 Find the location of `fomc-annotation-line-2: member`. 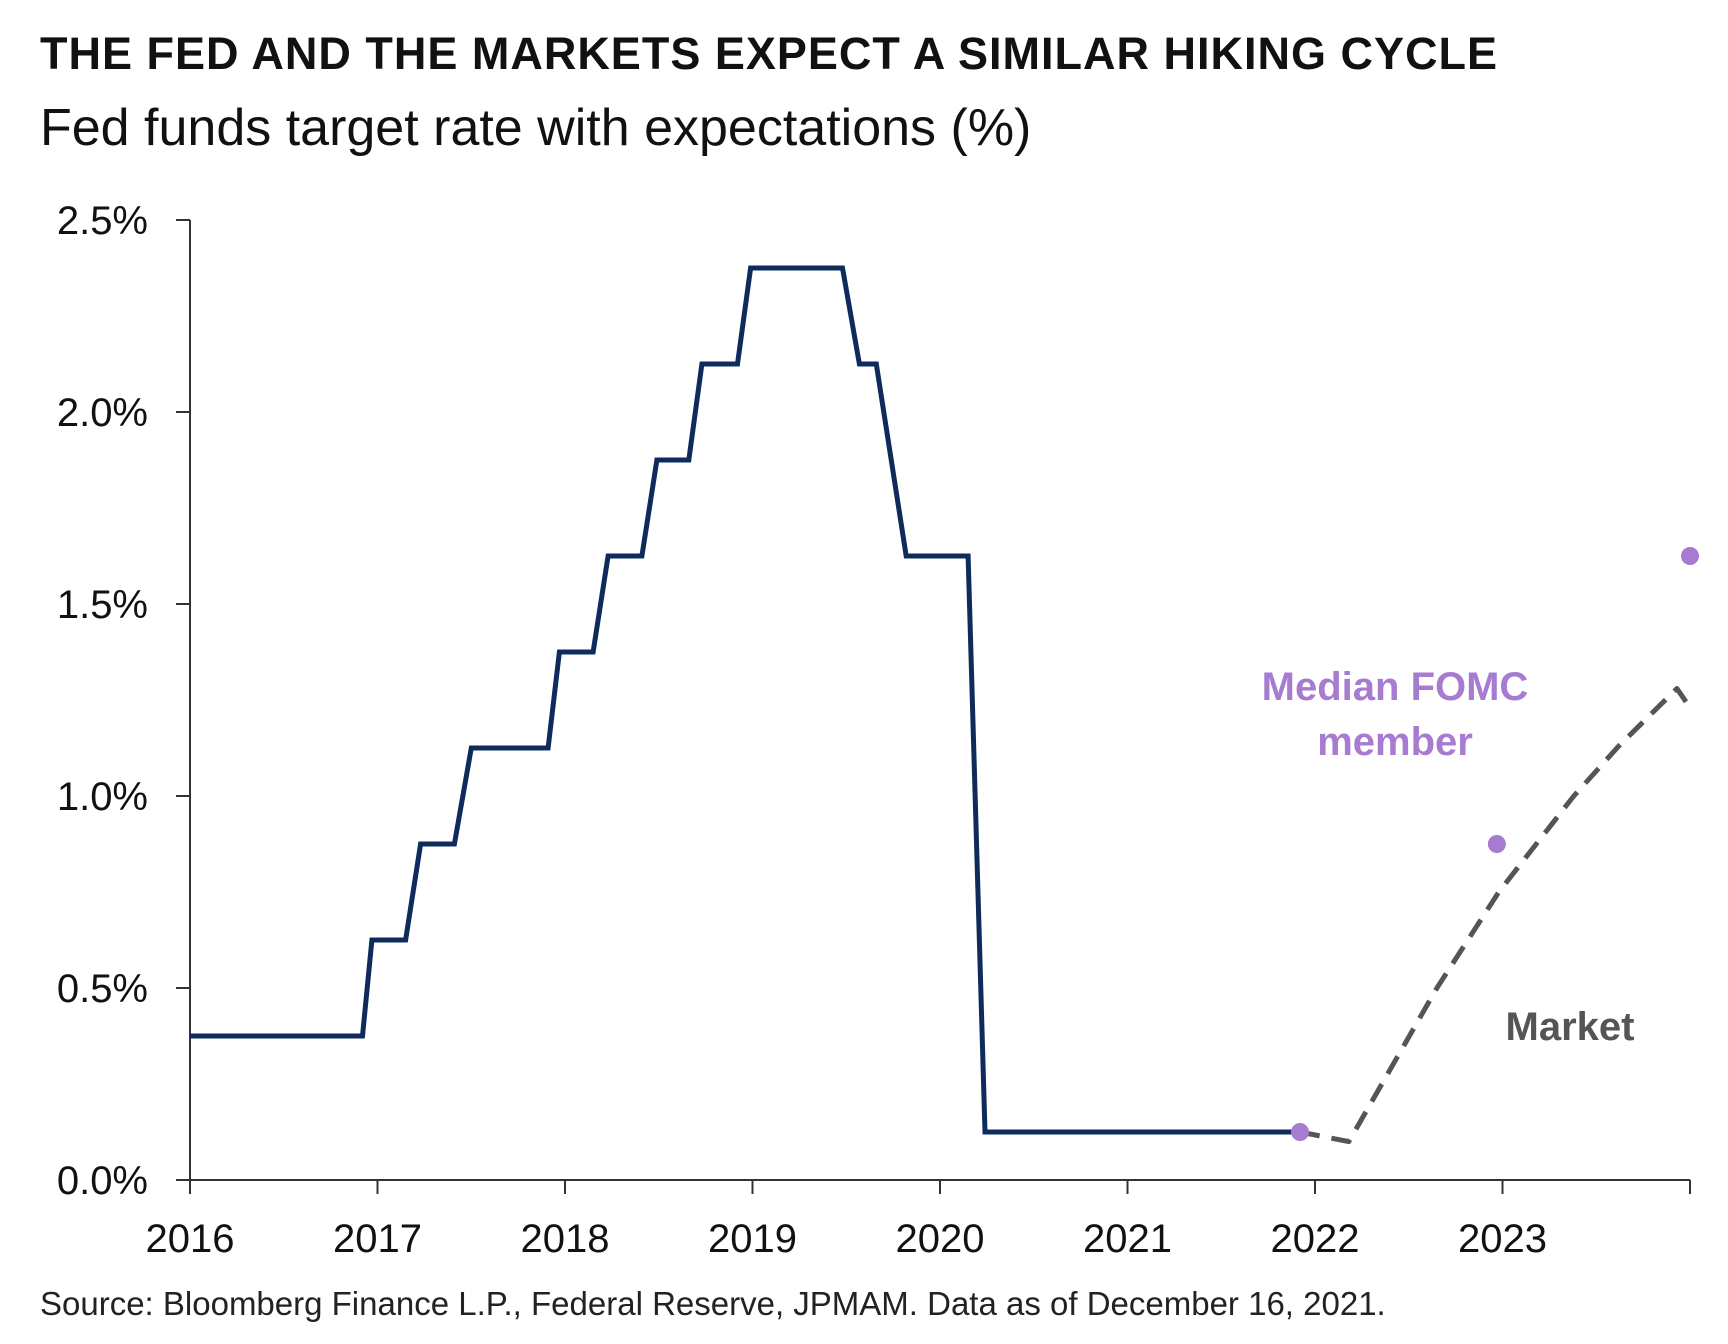

fomc-annotation-line-2: member is located at coordinates (1395, 742).